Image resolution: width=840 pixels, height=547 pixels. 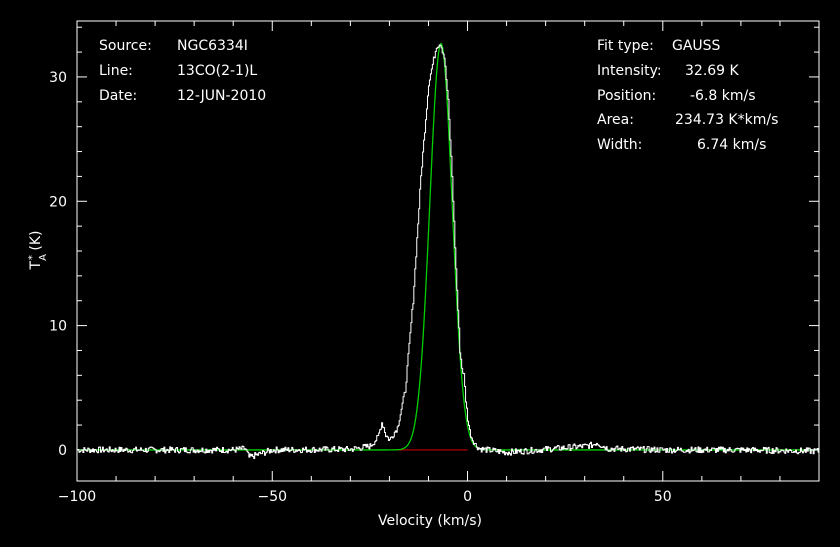 I want to click on x-tick-label: −50, so click(x=272, y=497).